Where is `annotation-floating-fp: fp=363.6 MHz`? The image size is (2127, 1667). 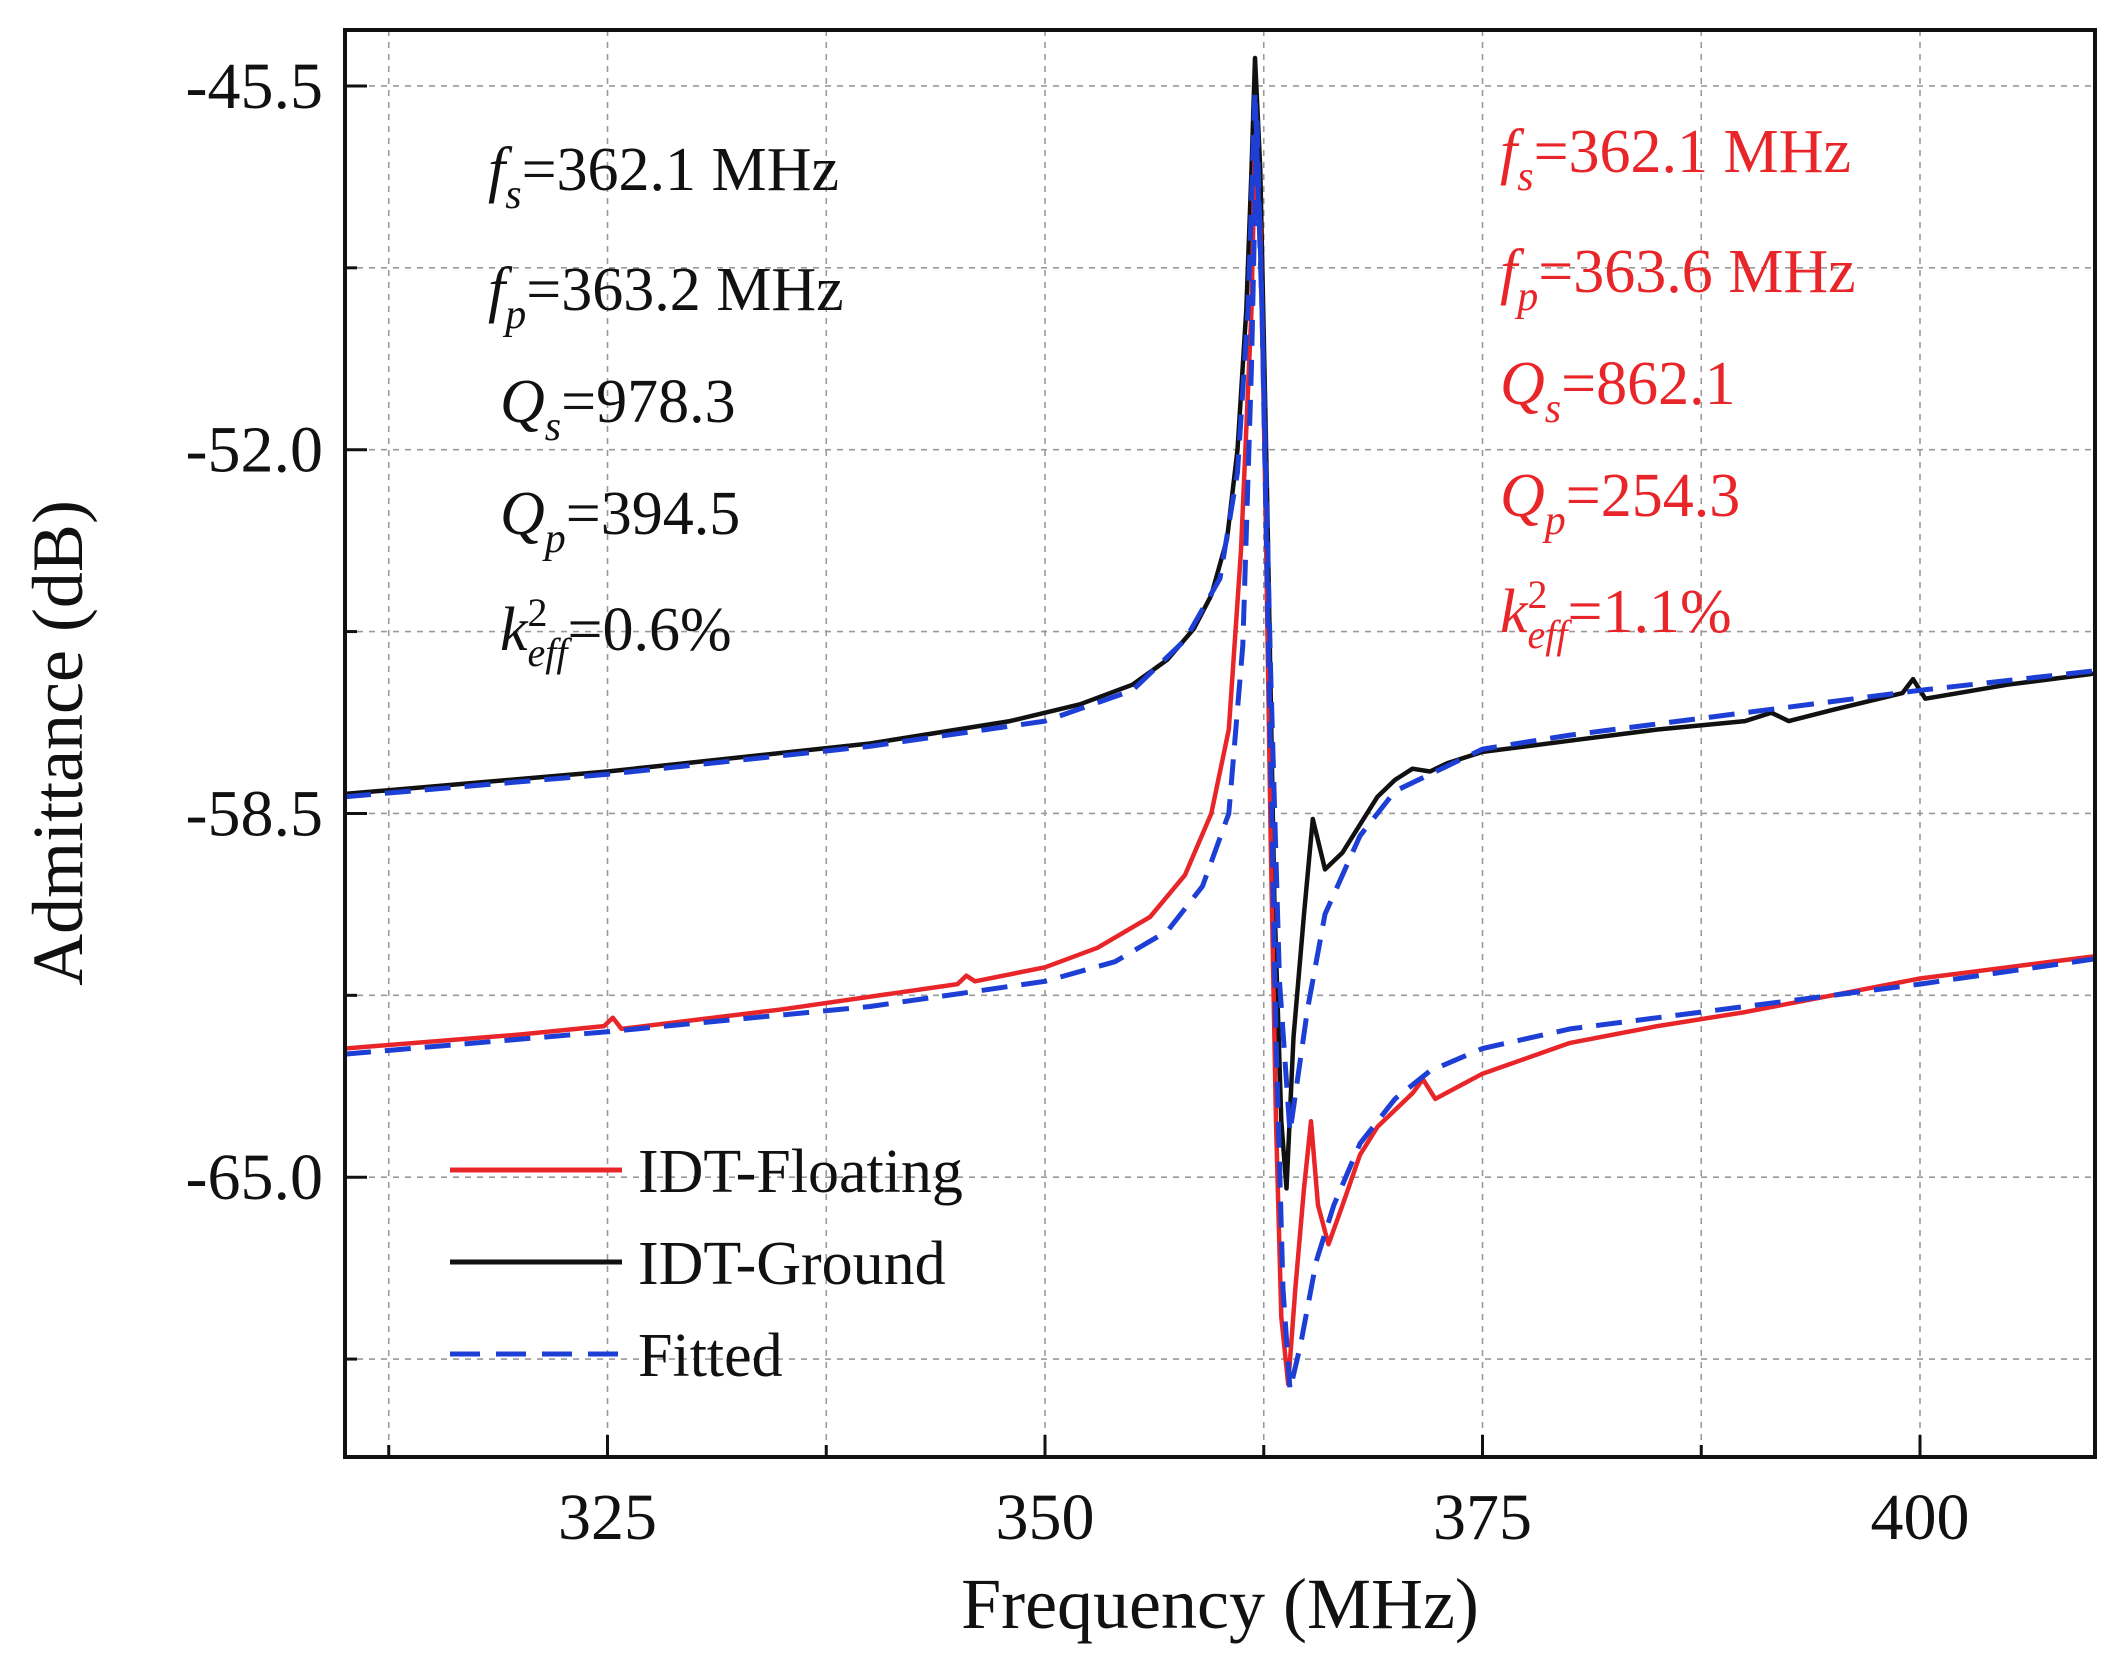 annotation-floating-fp: fp=363.6 MHz is located at coordinates (1678, 279).